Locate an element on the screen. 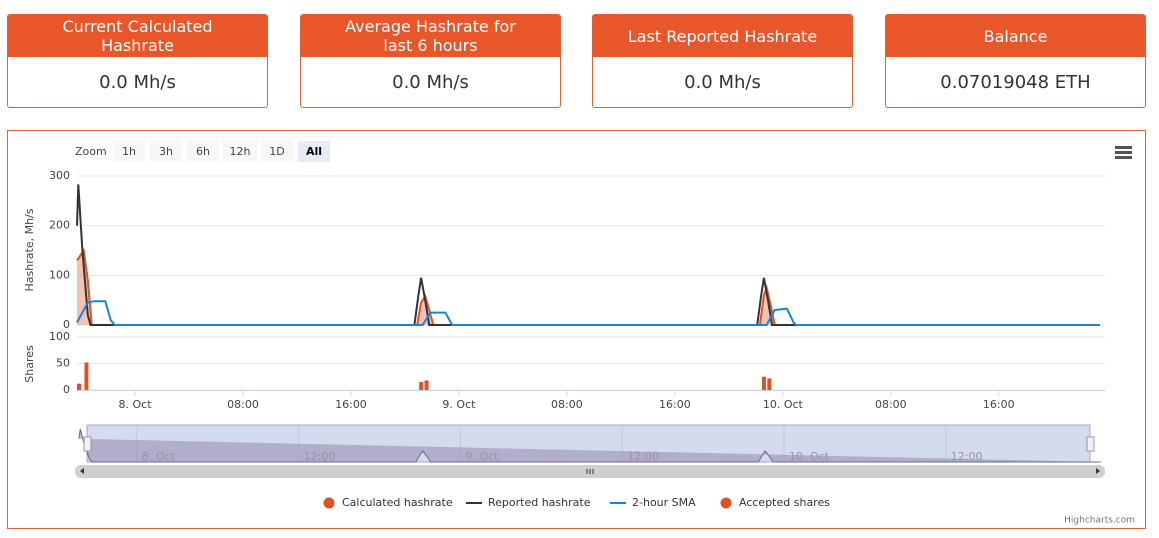 The height and width of the screenshot is (538, 1159). x-tick-label: 8. Oct is located at coordinates (136, 404).